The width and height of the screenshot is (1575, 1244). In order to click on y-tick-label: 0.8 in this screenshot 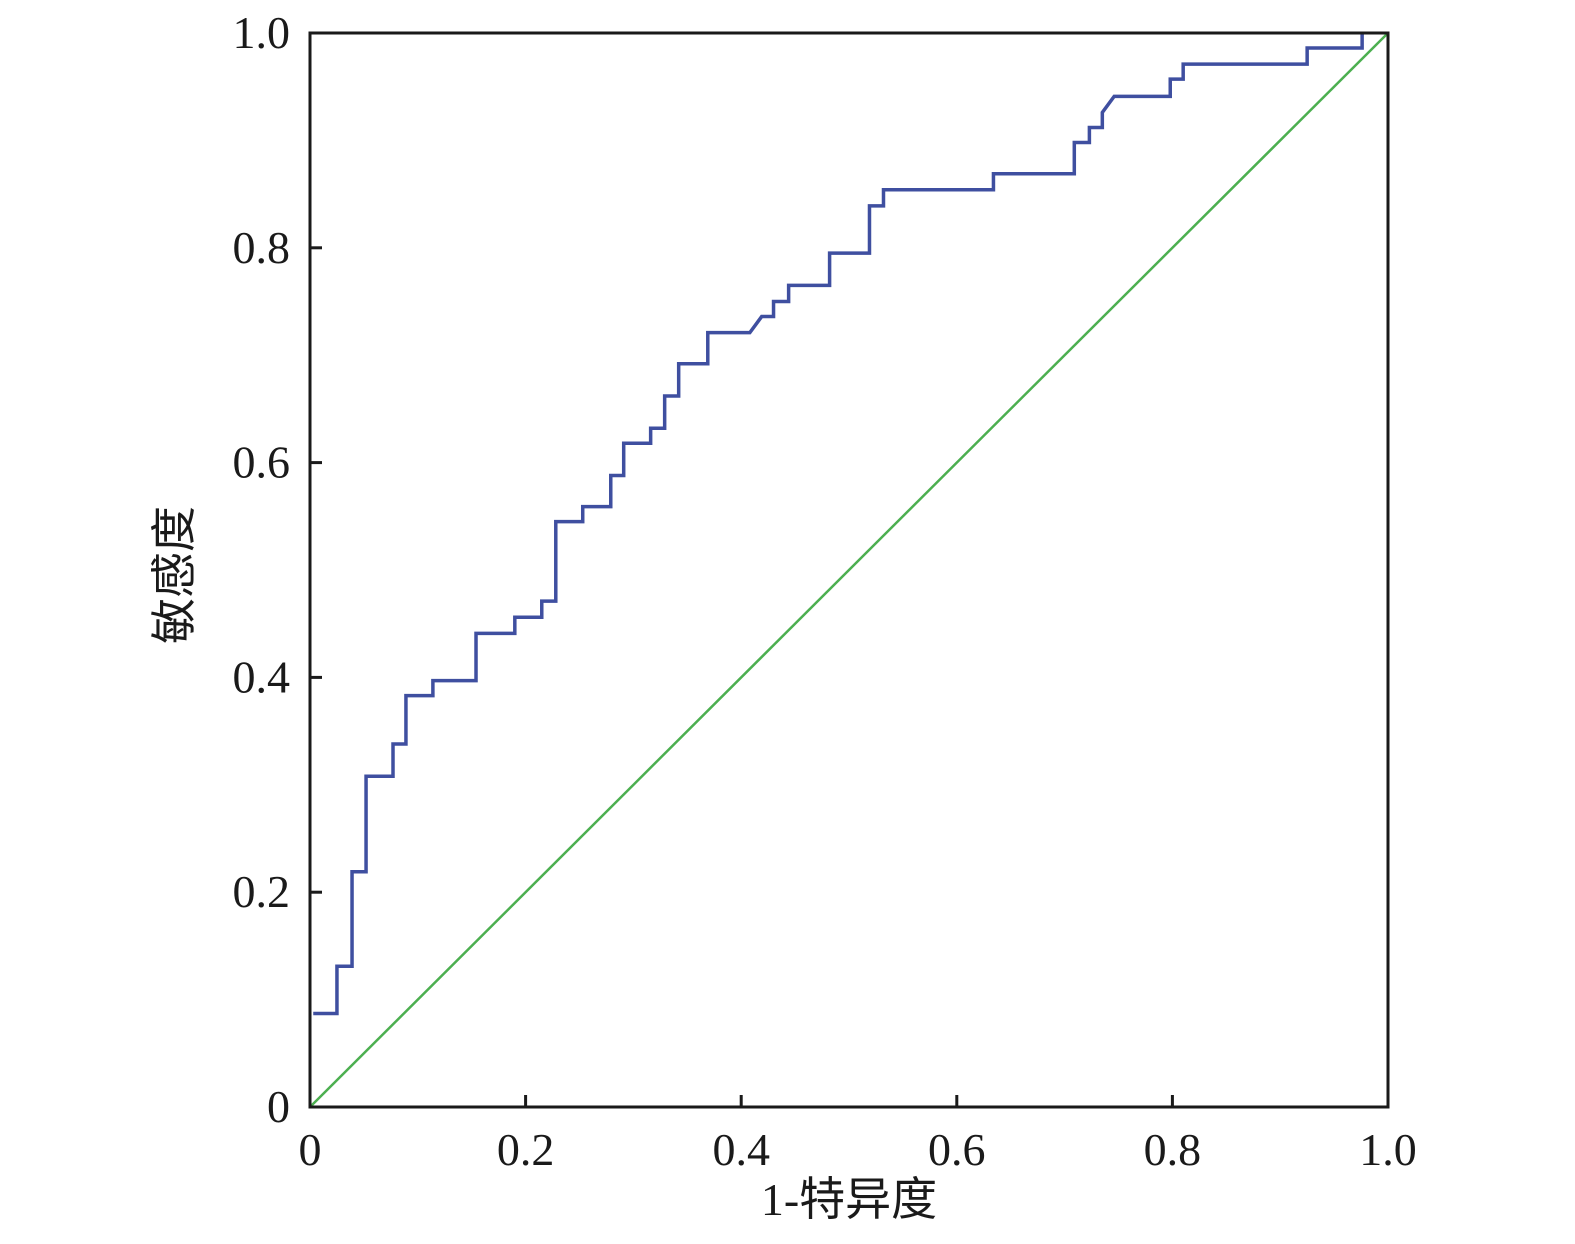, I will do `click(262, 247)`.